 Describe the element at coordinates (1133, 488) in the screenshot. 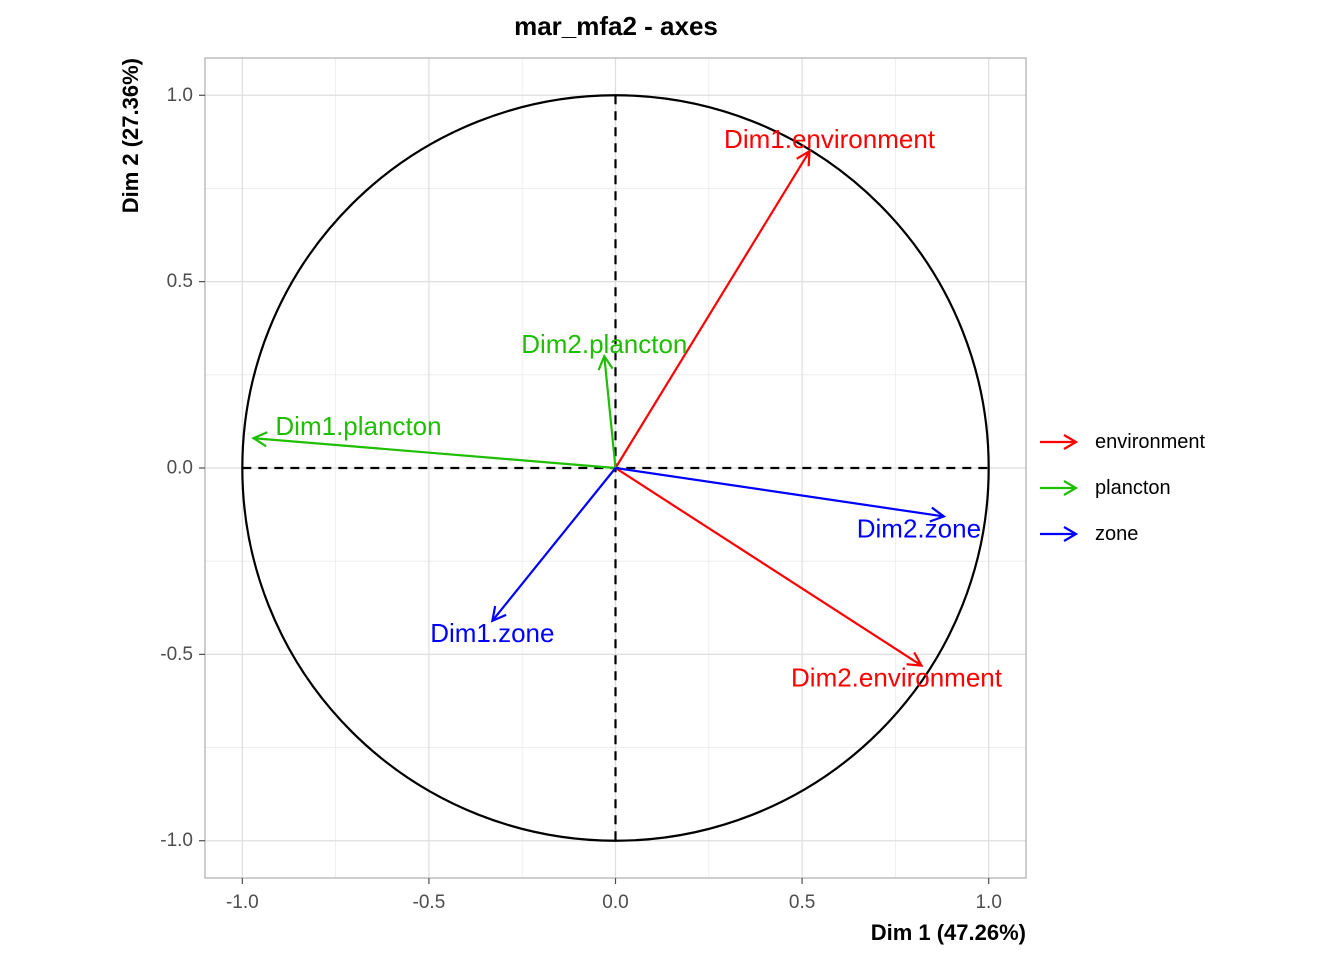

I see `legend-label-plancton: plancton` at that location.